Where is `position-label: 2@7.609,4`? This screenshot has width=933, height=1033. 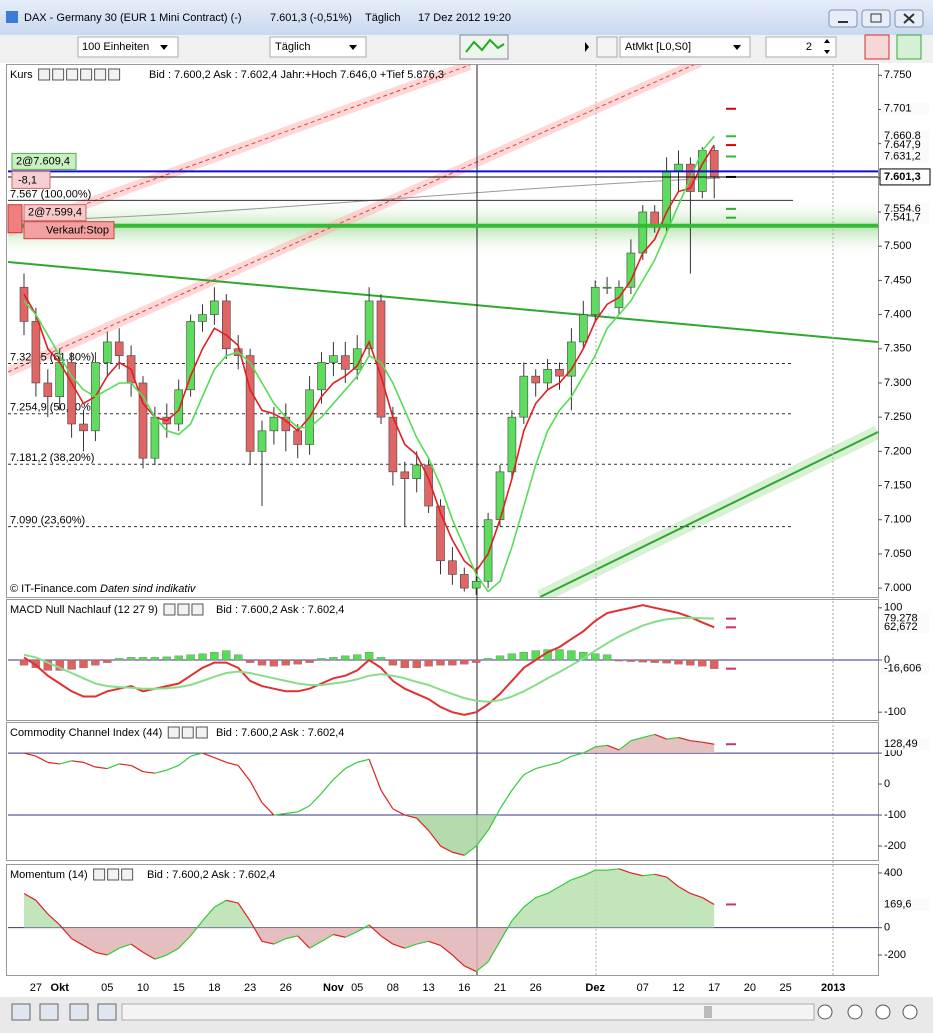 position-label: 2@7.609,4 is located at coordinates (43, 161).